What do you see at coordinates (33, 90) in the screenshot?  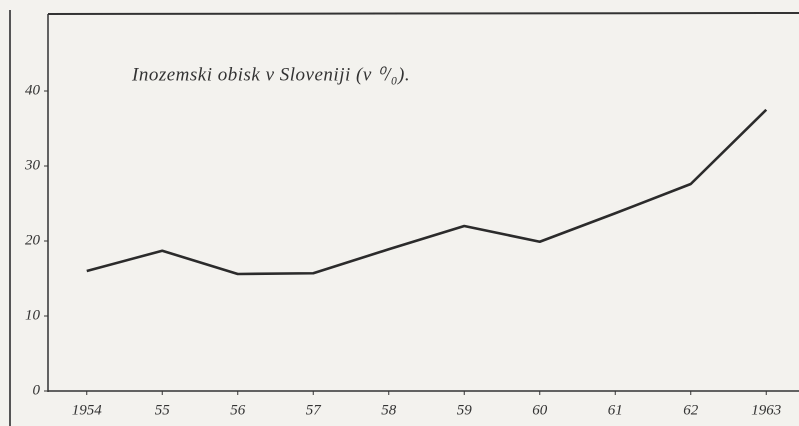 I see `y-tick-label: 40` at bounding box center [33, 90].